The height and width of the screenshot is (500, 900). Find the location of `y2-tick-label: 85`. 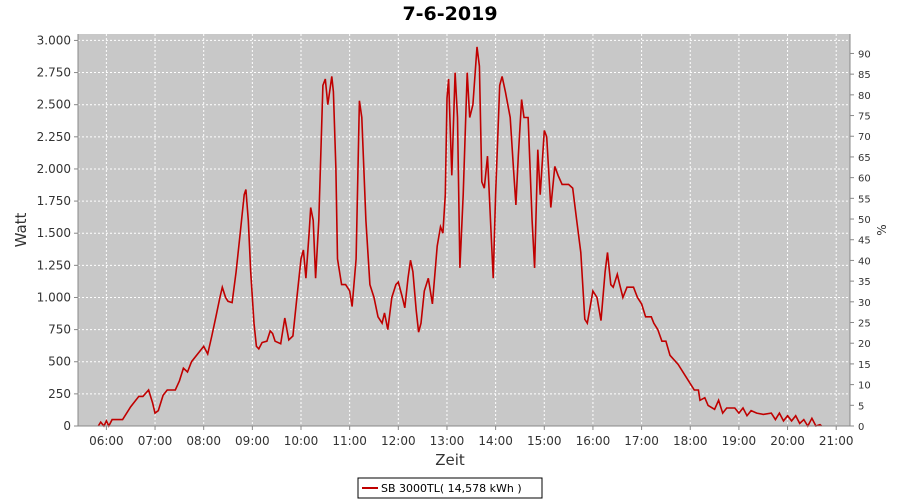

y2-tick-label: 85 is located at coordinates (864, 75).